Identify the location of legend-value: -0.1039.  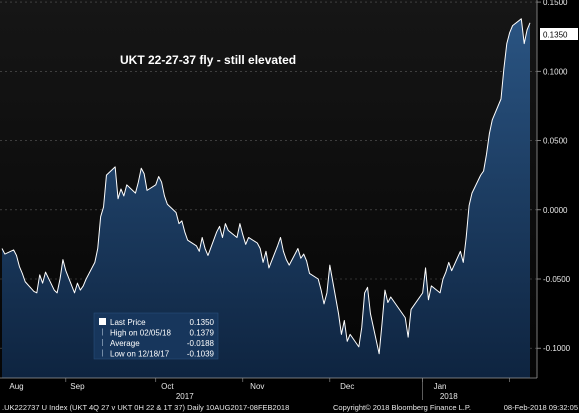
(201, 354).